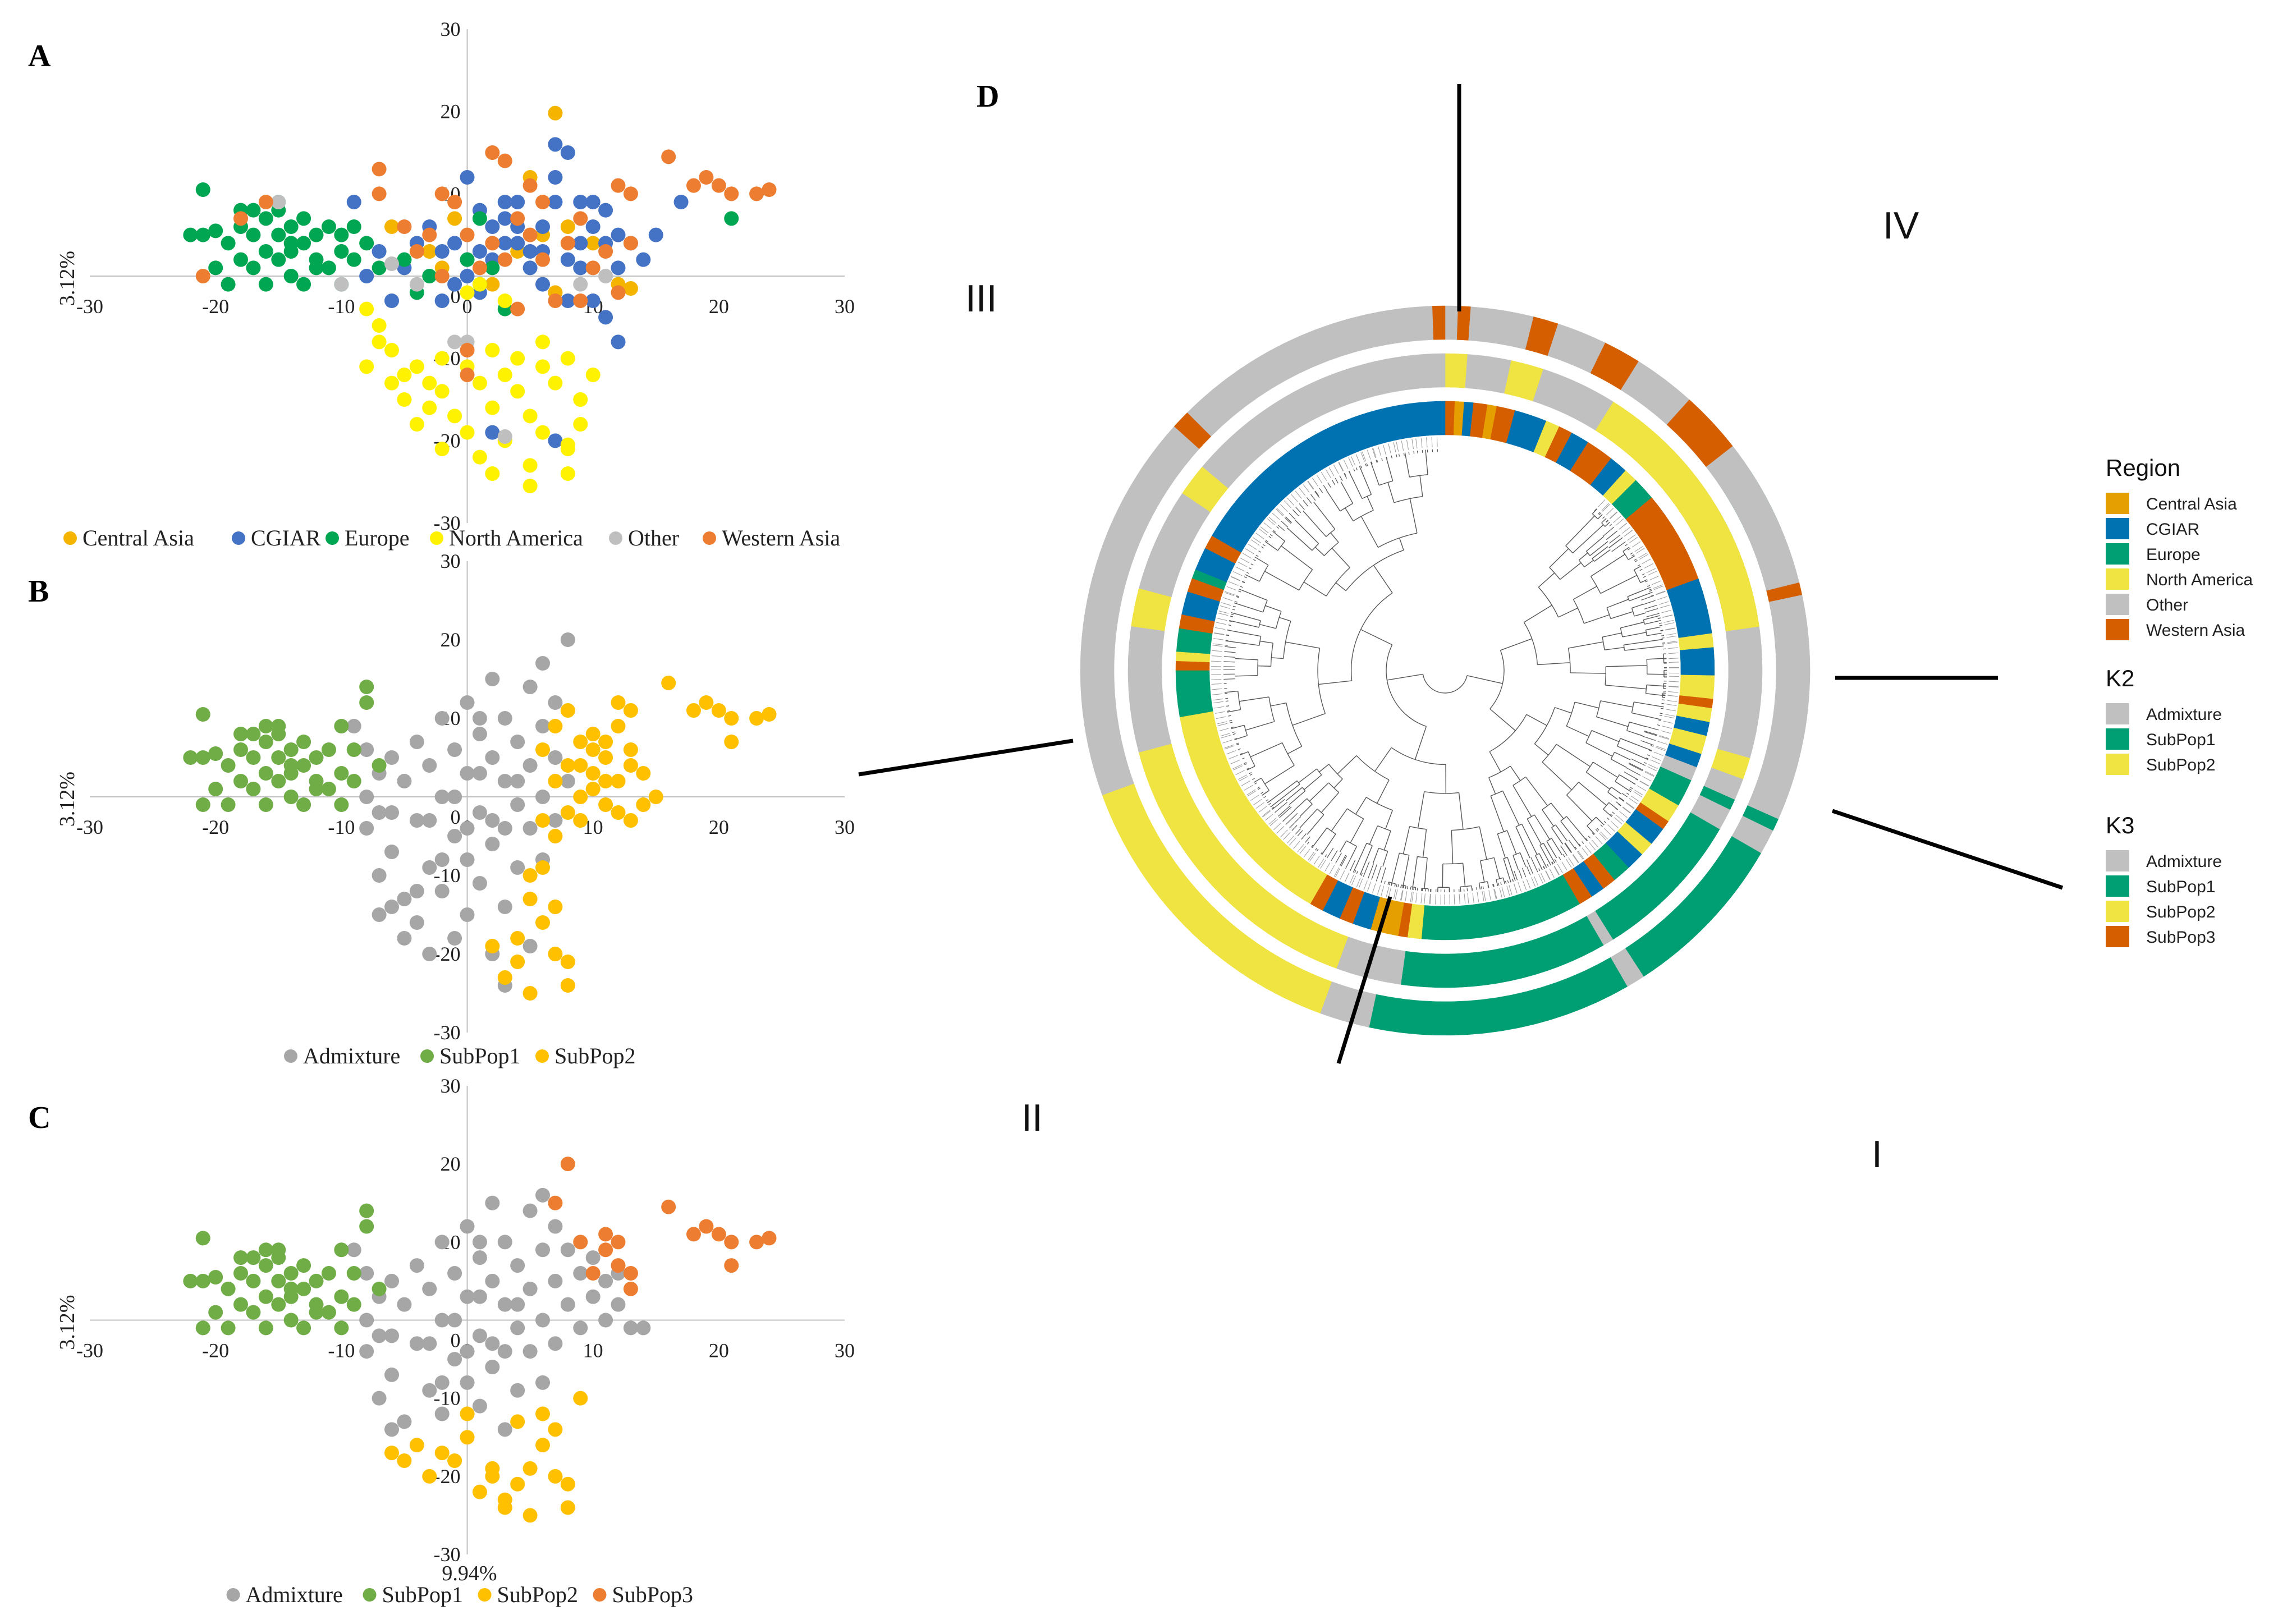 Image resolution: width=2278 pixels, height=1624 pixels. Describe the element at coordinates (654, 538) in the screenshot. I see `legend-label: Other` at that location.